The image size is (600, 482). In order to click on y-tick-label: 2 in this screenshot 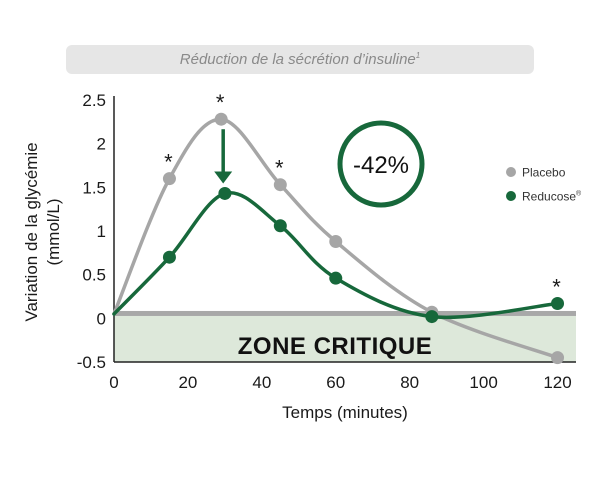, I will do `click(101, 144)`.